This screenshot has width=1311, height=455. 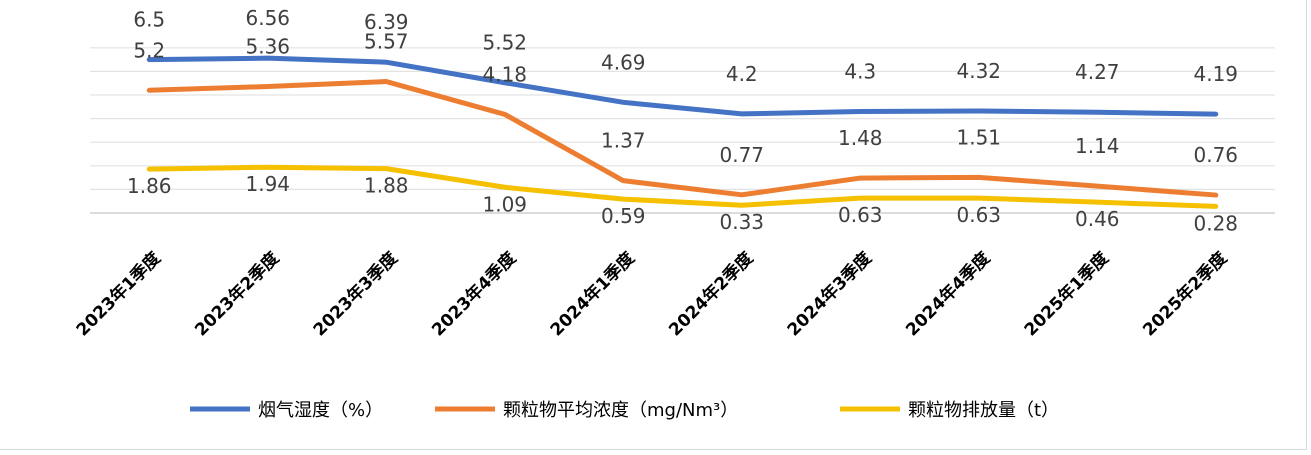 I want to click on x-tick-label: 2024年4季度, so click(x=948, y=293).